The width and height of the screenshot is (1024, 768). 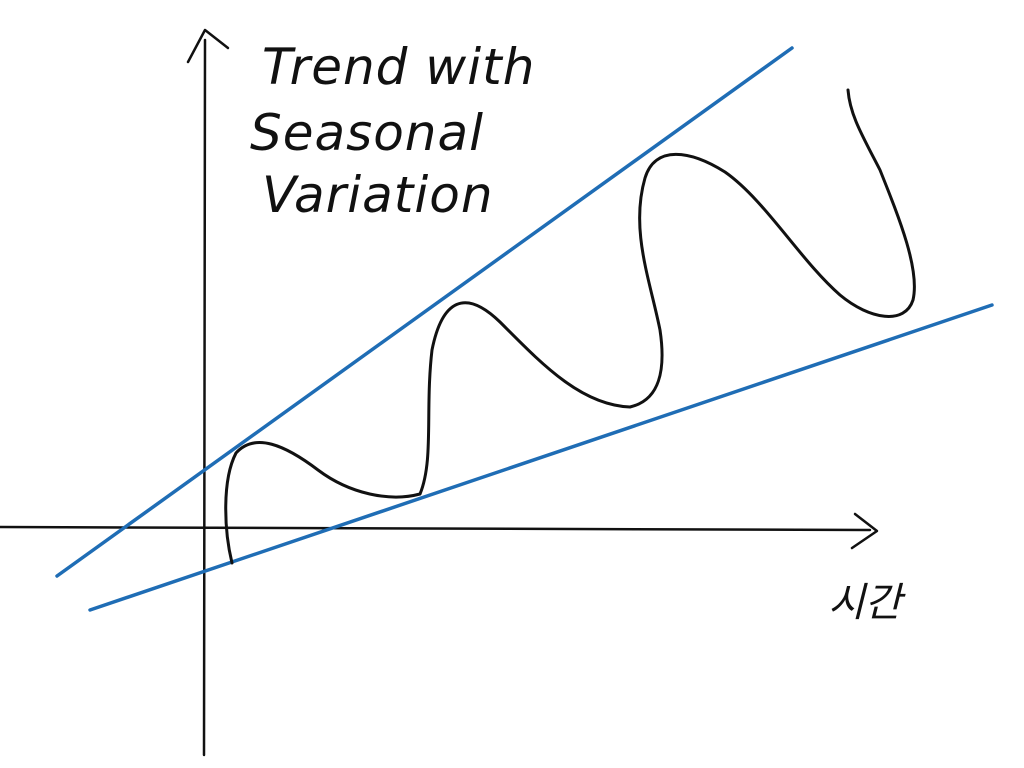 What do you see at coordinates (864, 531) in the screenshot?
I see `x-axis-arrowhead-icon` at bounding box center [864, 531].